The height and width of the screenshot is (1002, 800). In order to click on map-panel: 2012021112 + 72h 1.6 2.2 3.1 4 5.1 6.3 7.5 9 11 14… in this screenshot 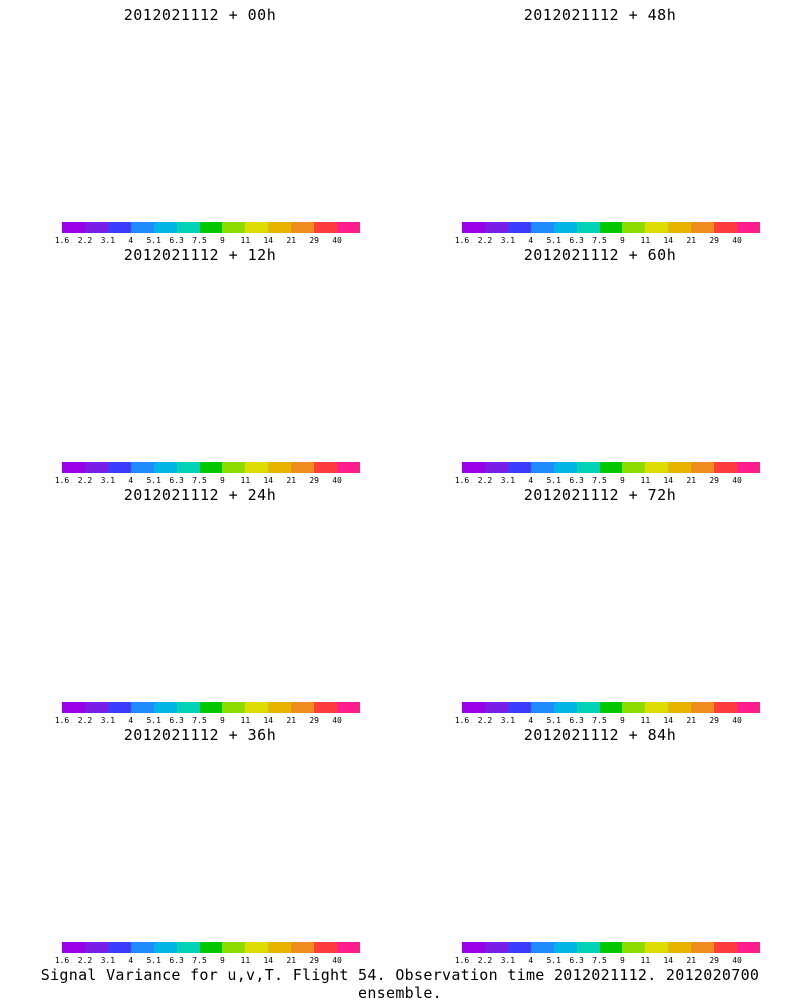, I will do `click(600, 602)`.